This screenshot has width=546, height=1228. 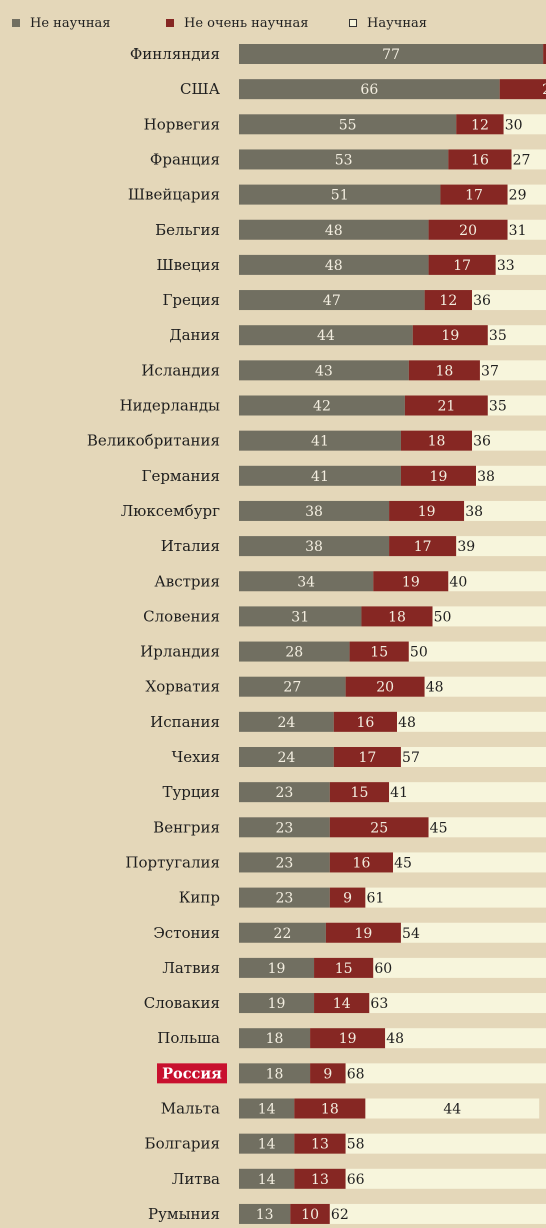 What do you see at coordinates (340, 1215) in the screenshot?
I see `bar-value-label: 62` at bounding box center [340, 1215].